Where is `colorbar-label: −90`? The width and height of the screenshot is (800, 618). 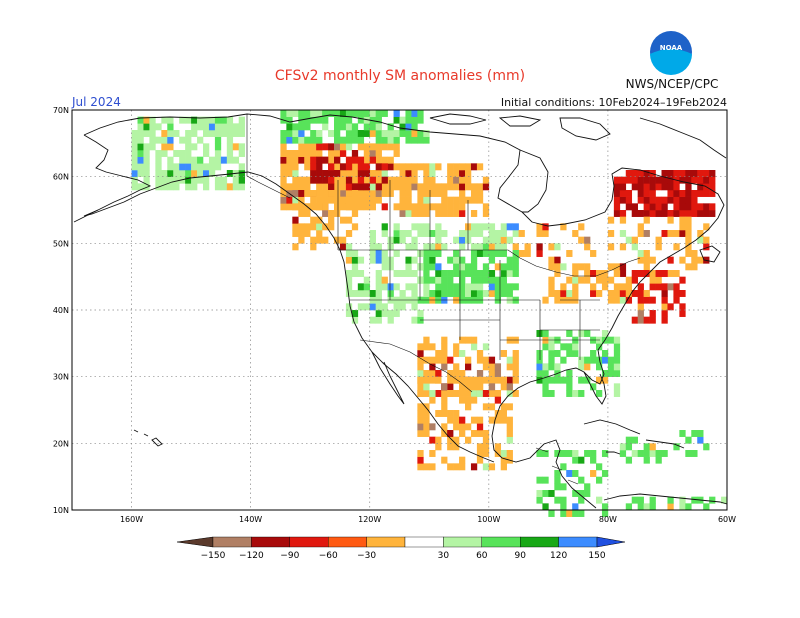 colorbar-label: −90 is located at coordinates (289, 556).